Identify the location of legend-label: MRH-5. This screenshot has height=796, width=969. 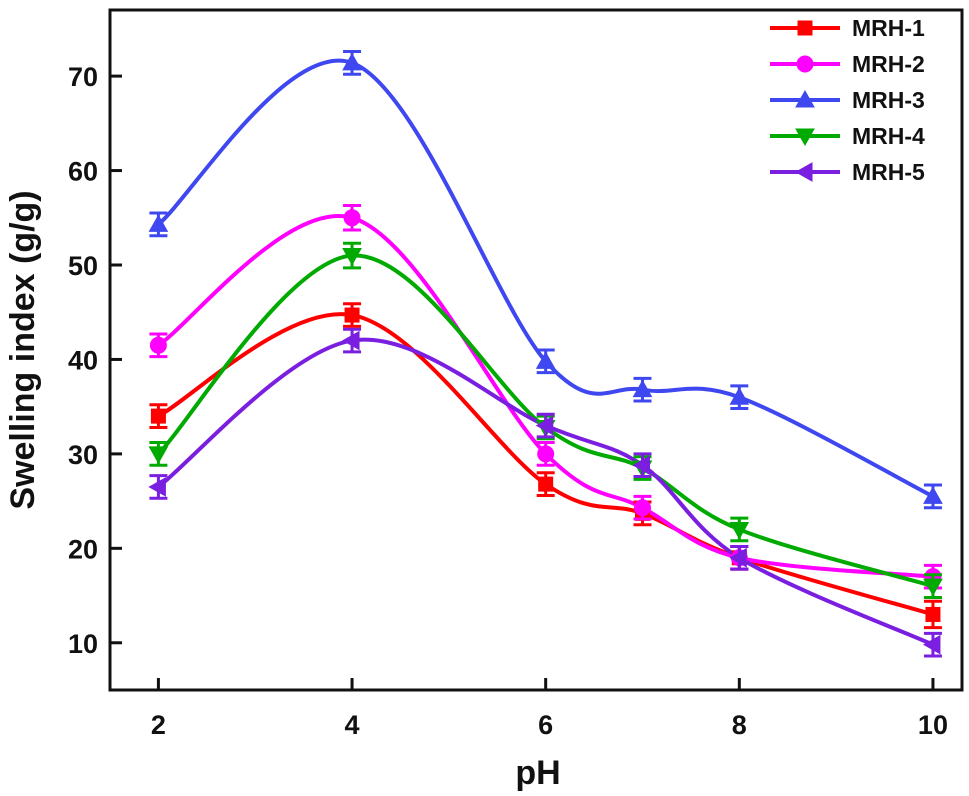
(888, 172).